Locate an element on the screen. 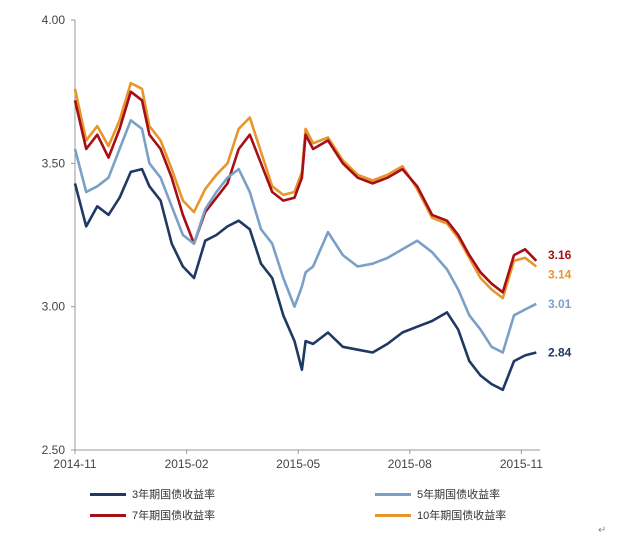 This screenshot has height=537, width=640. legend-item-10y: 10年期国债收益率 is located at coordinates (440, 515).